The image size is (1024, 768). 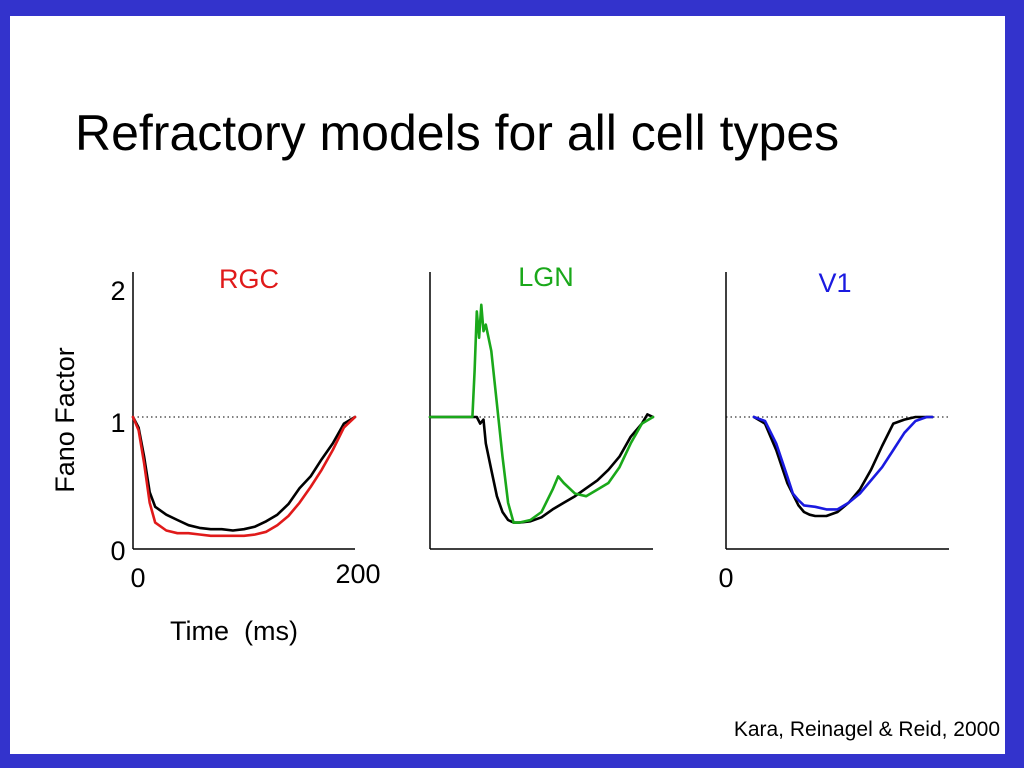 What do you see at coordinates (117, 291) in the screenshot?
I see `y-tick-label-2: 2` at bounding box center [117, 291].